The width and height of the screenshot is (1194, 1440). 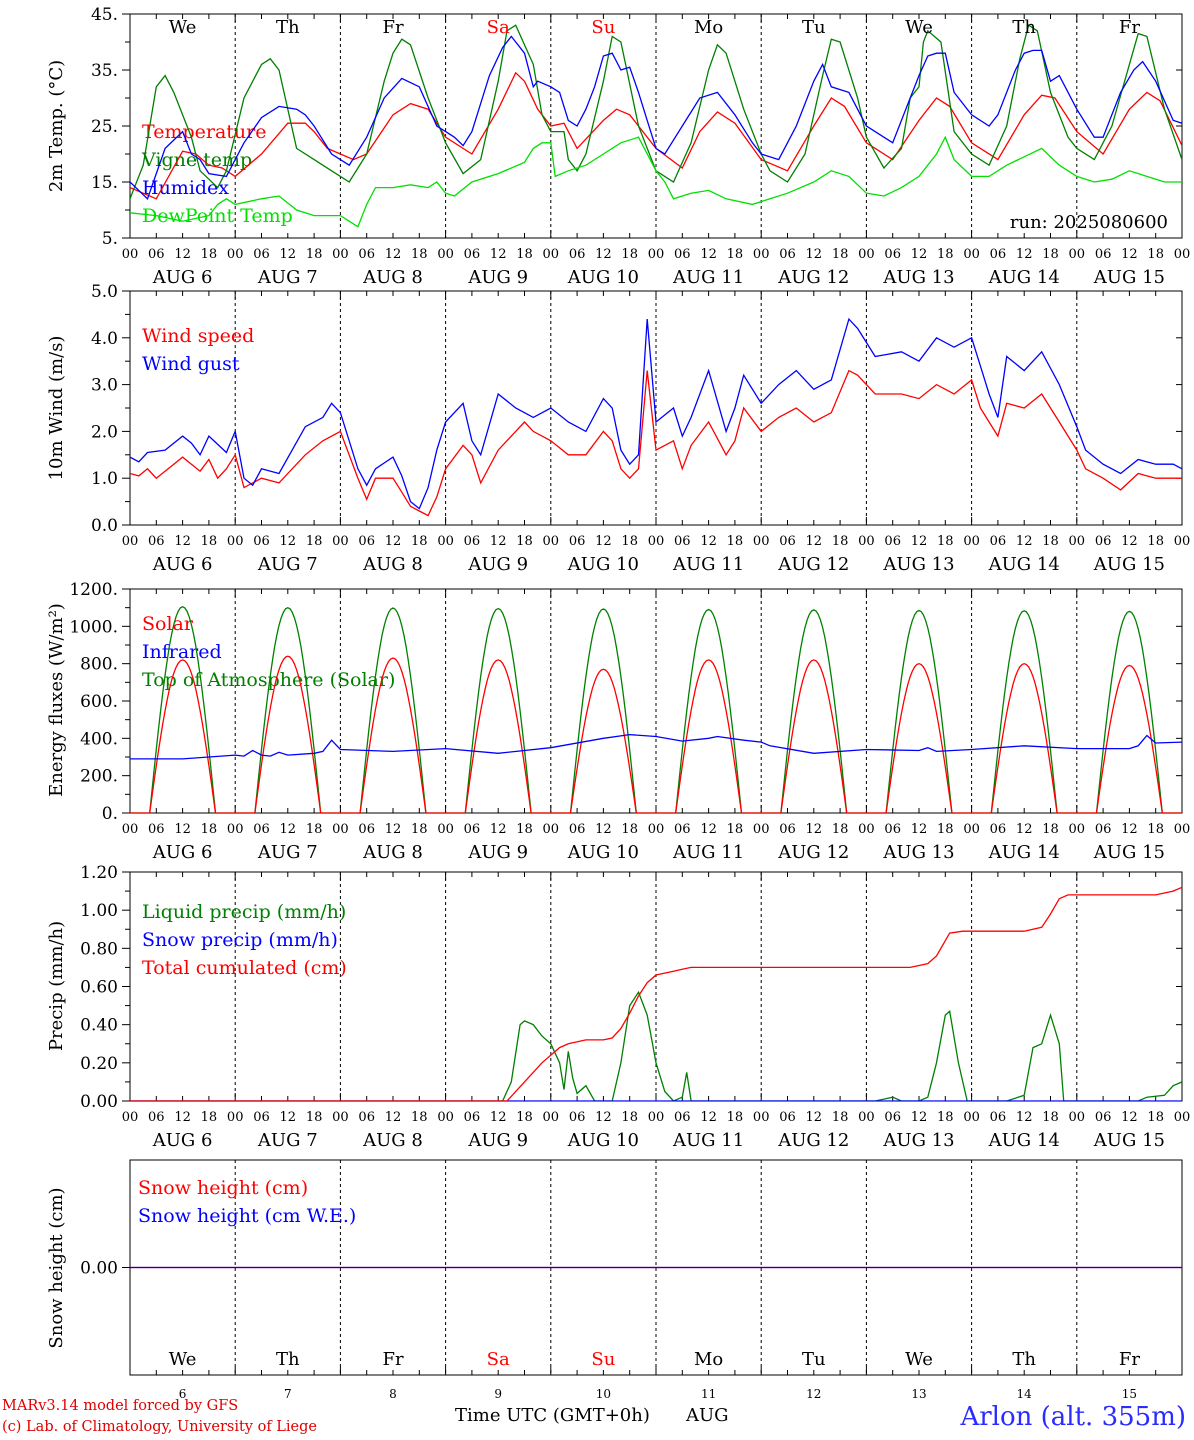 I want to click on legend-entry: Snow height (cm), so click(x=223, y=1188).